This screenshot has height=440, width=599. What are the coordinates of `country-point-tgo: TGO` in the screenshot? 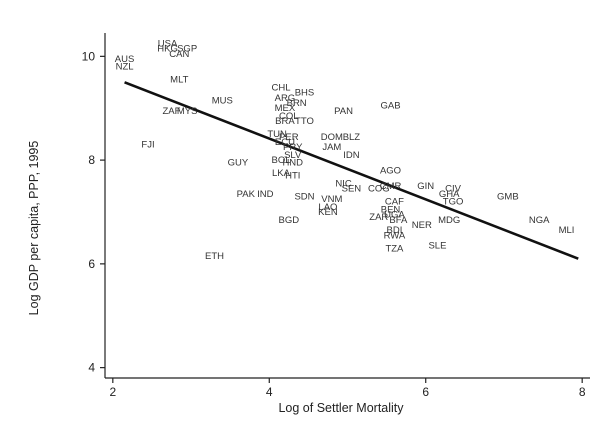 It's located at (453, 202).